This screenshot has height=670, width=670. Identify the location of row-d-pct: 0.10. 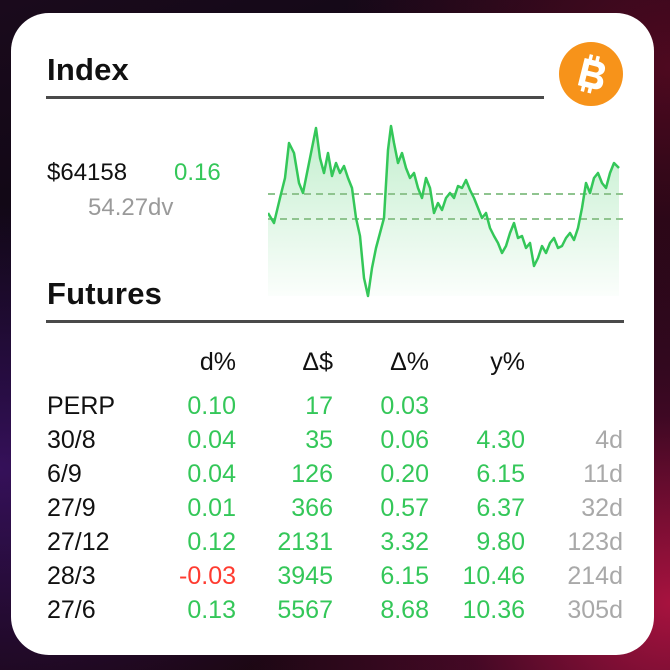
(211, 406).